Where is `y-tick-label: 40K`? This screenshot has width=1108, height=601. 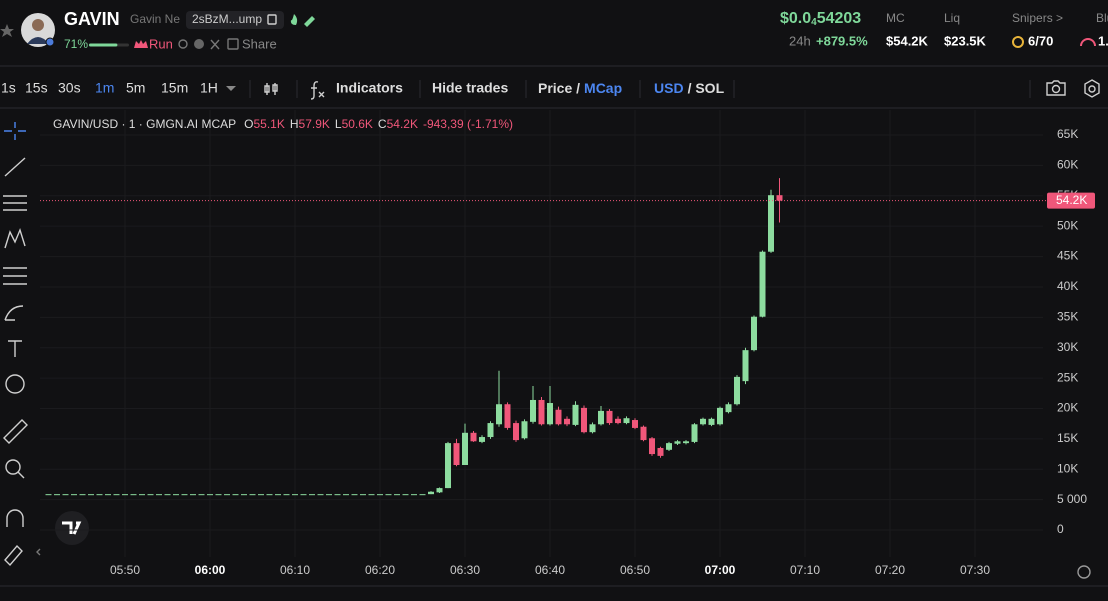 y-tick-label: 40K is located at coordinates (1067, 286).